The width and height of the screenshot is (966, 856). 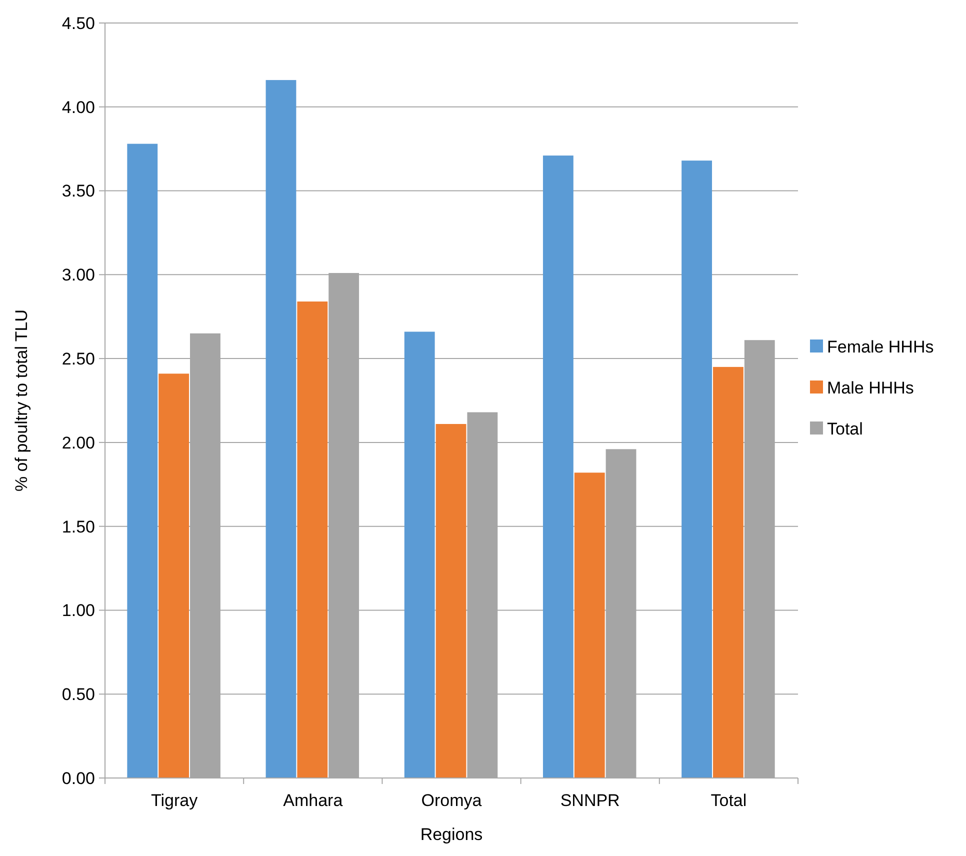 I want to click on legend-label: Female HHHs, so click(x=880, y=346).